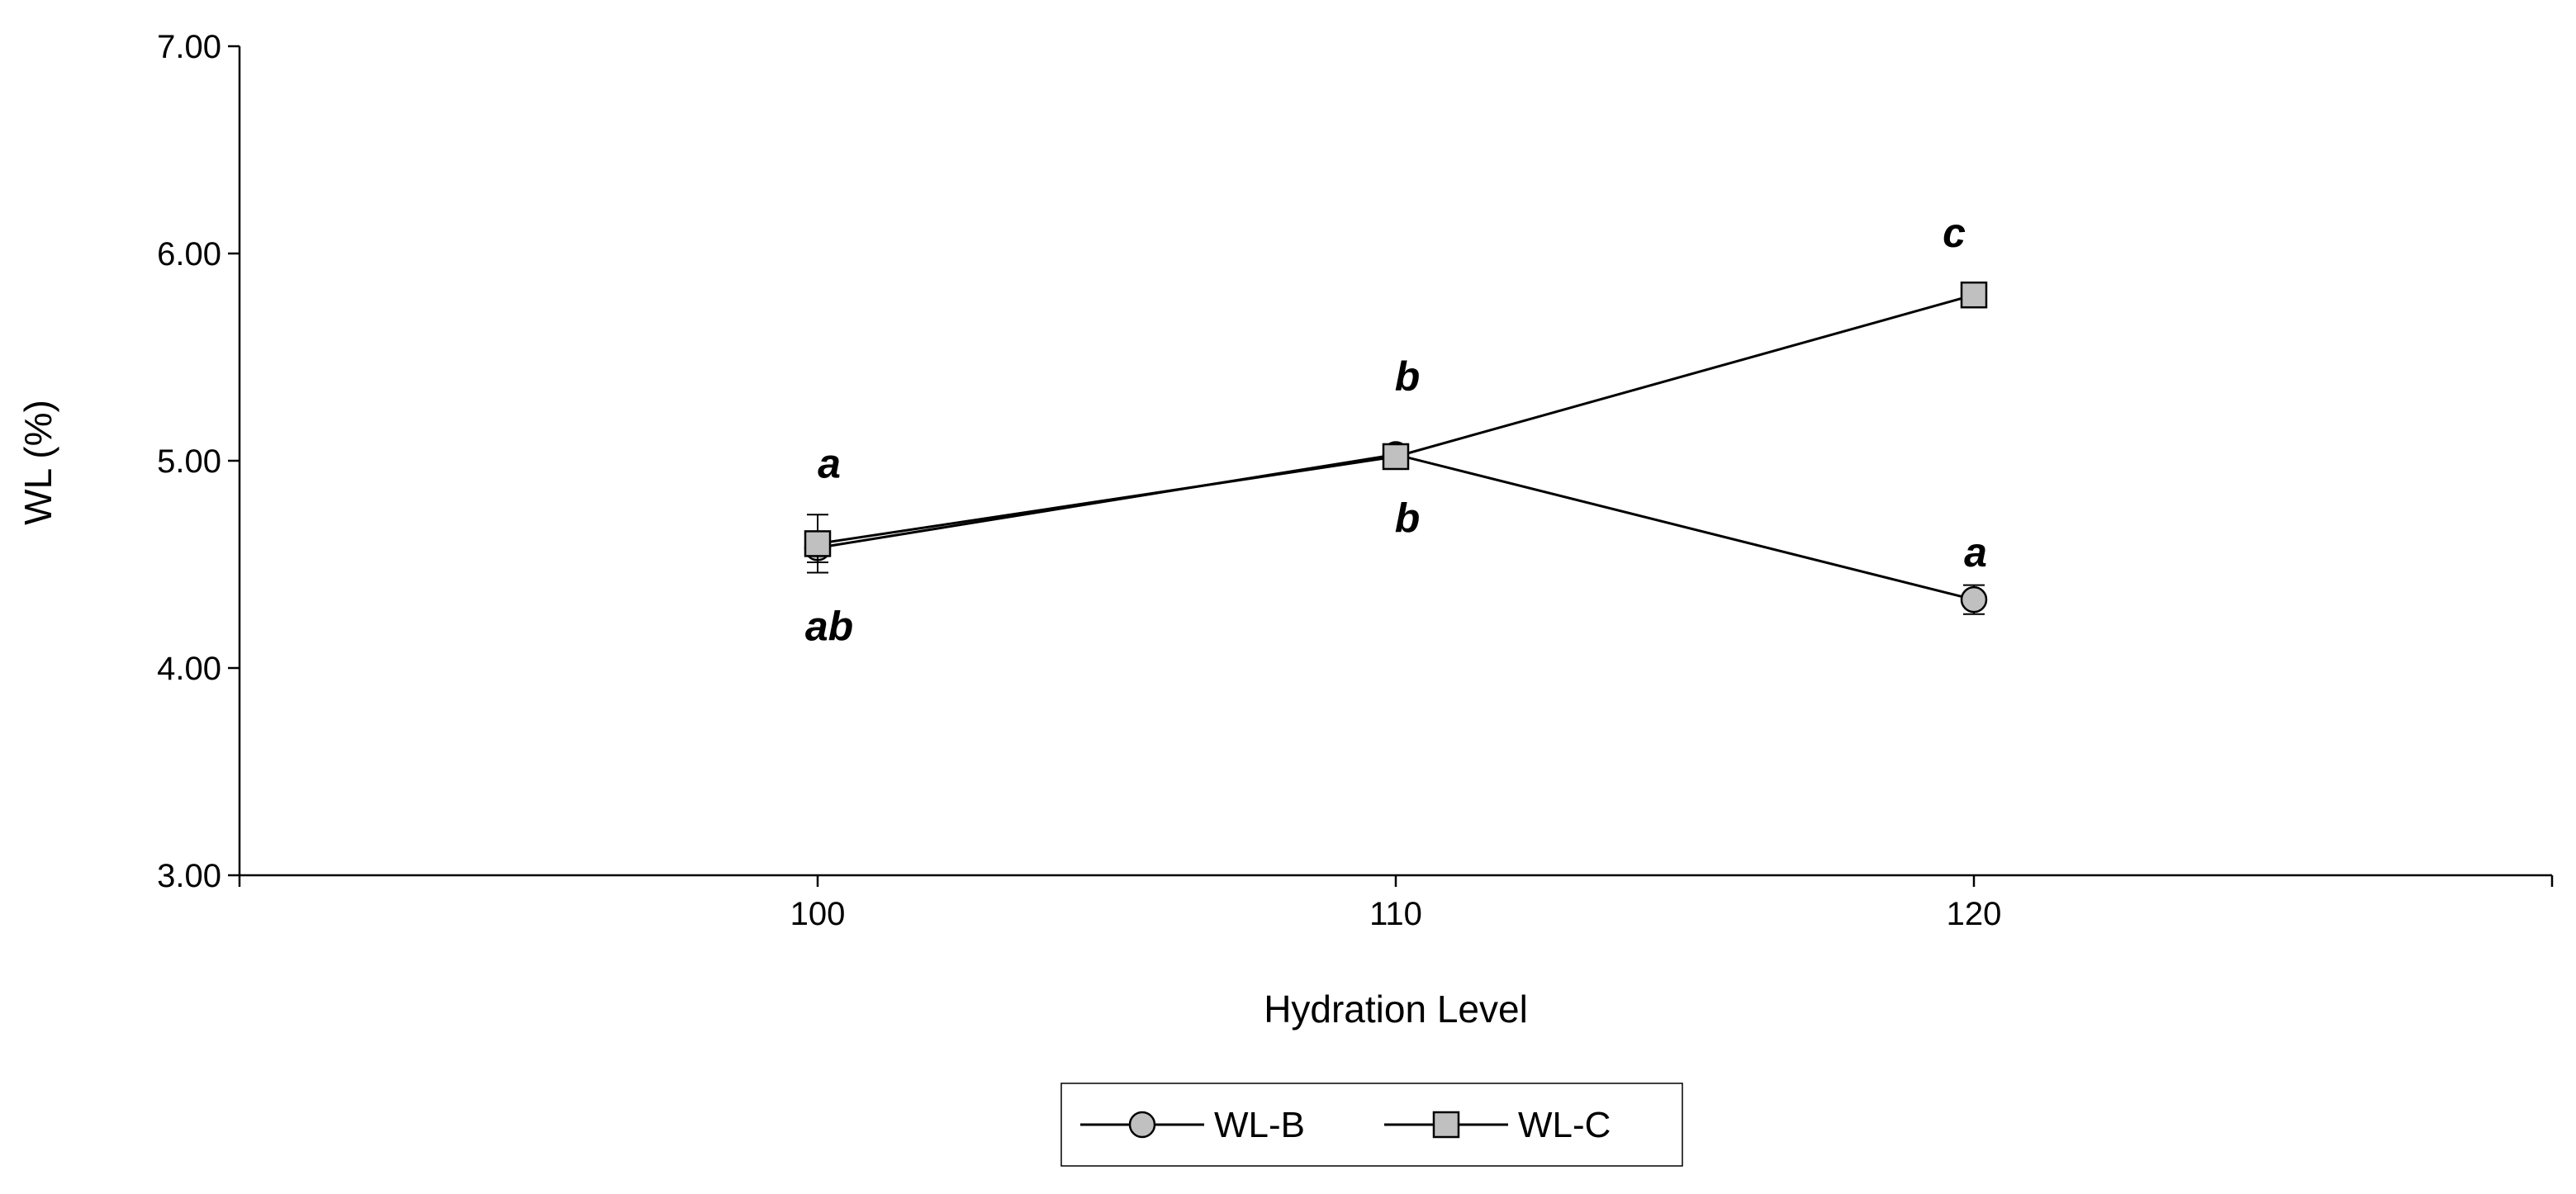  Describe the element at coordinates (1974, 599) in the screenshot. I see `data-point-wl-b` at that location.